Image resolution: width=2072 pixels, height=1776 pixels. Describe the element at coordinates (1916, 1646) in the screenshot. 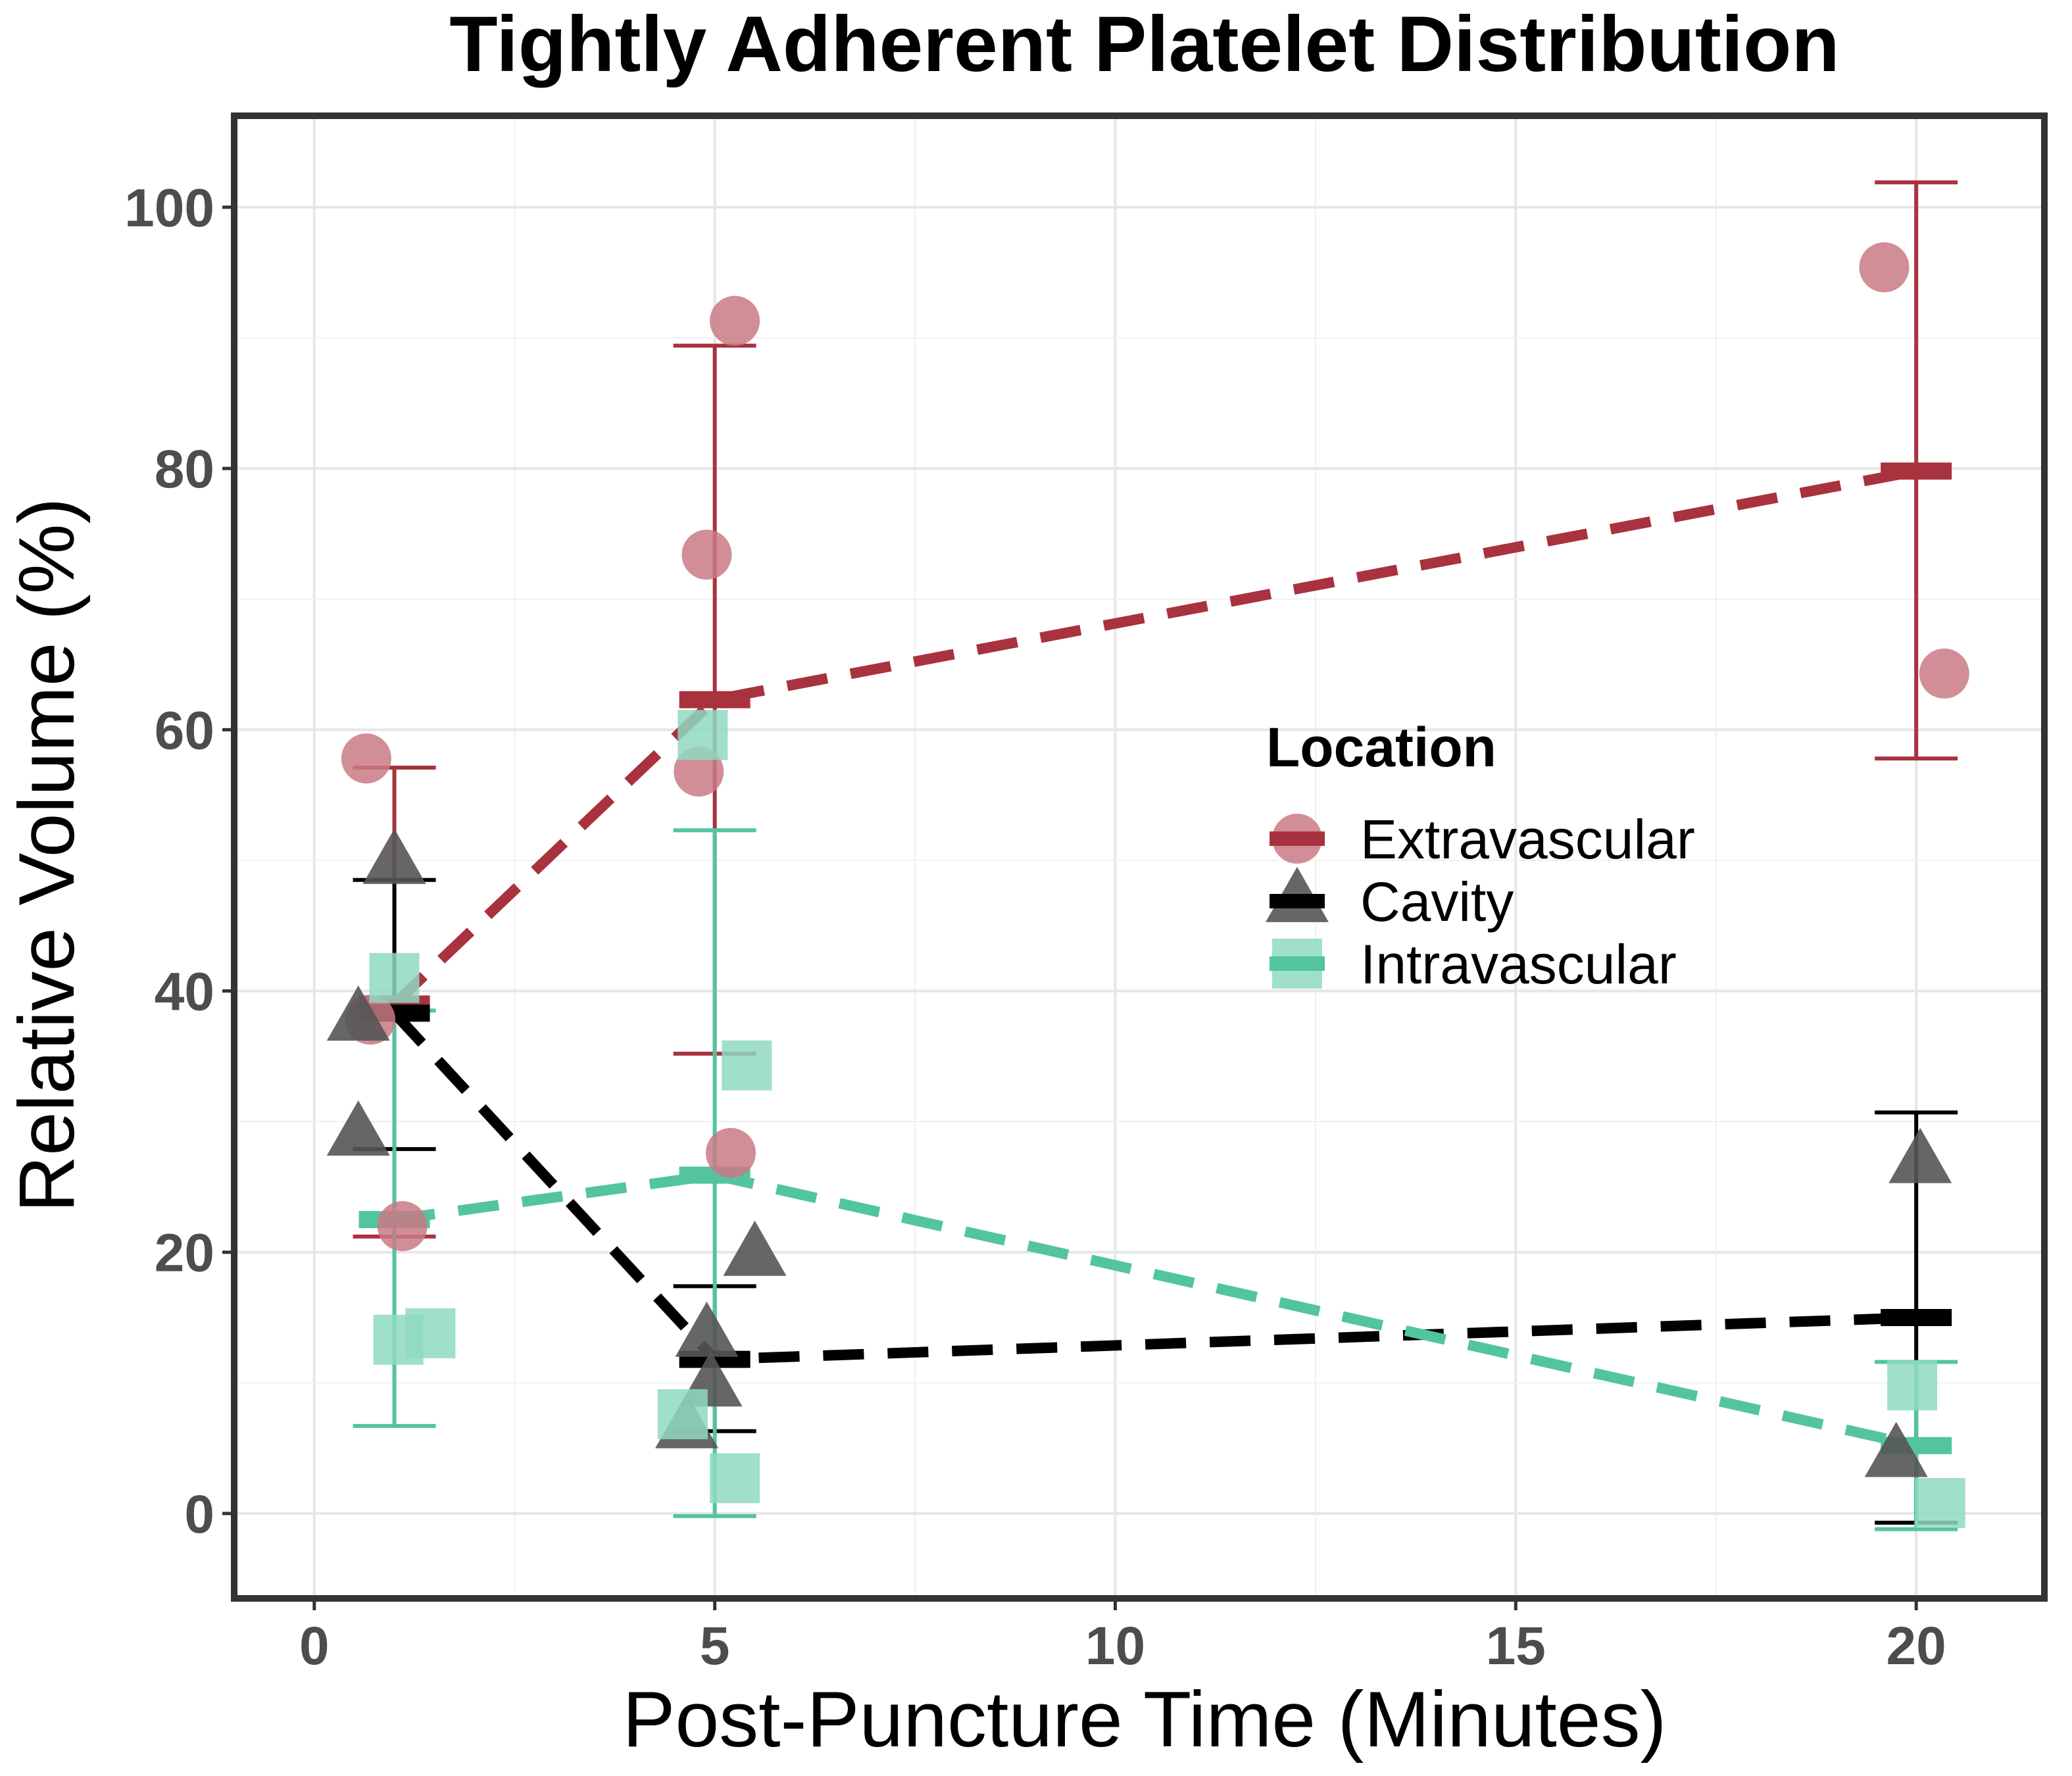

I see `x-tick-label: 20` at that location.